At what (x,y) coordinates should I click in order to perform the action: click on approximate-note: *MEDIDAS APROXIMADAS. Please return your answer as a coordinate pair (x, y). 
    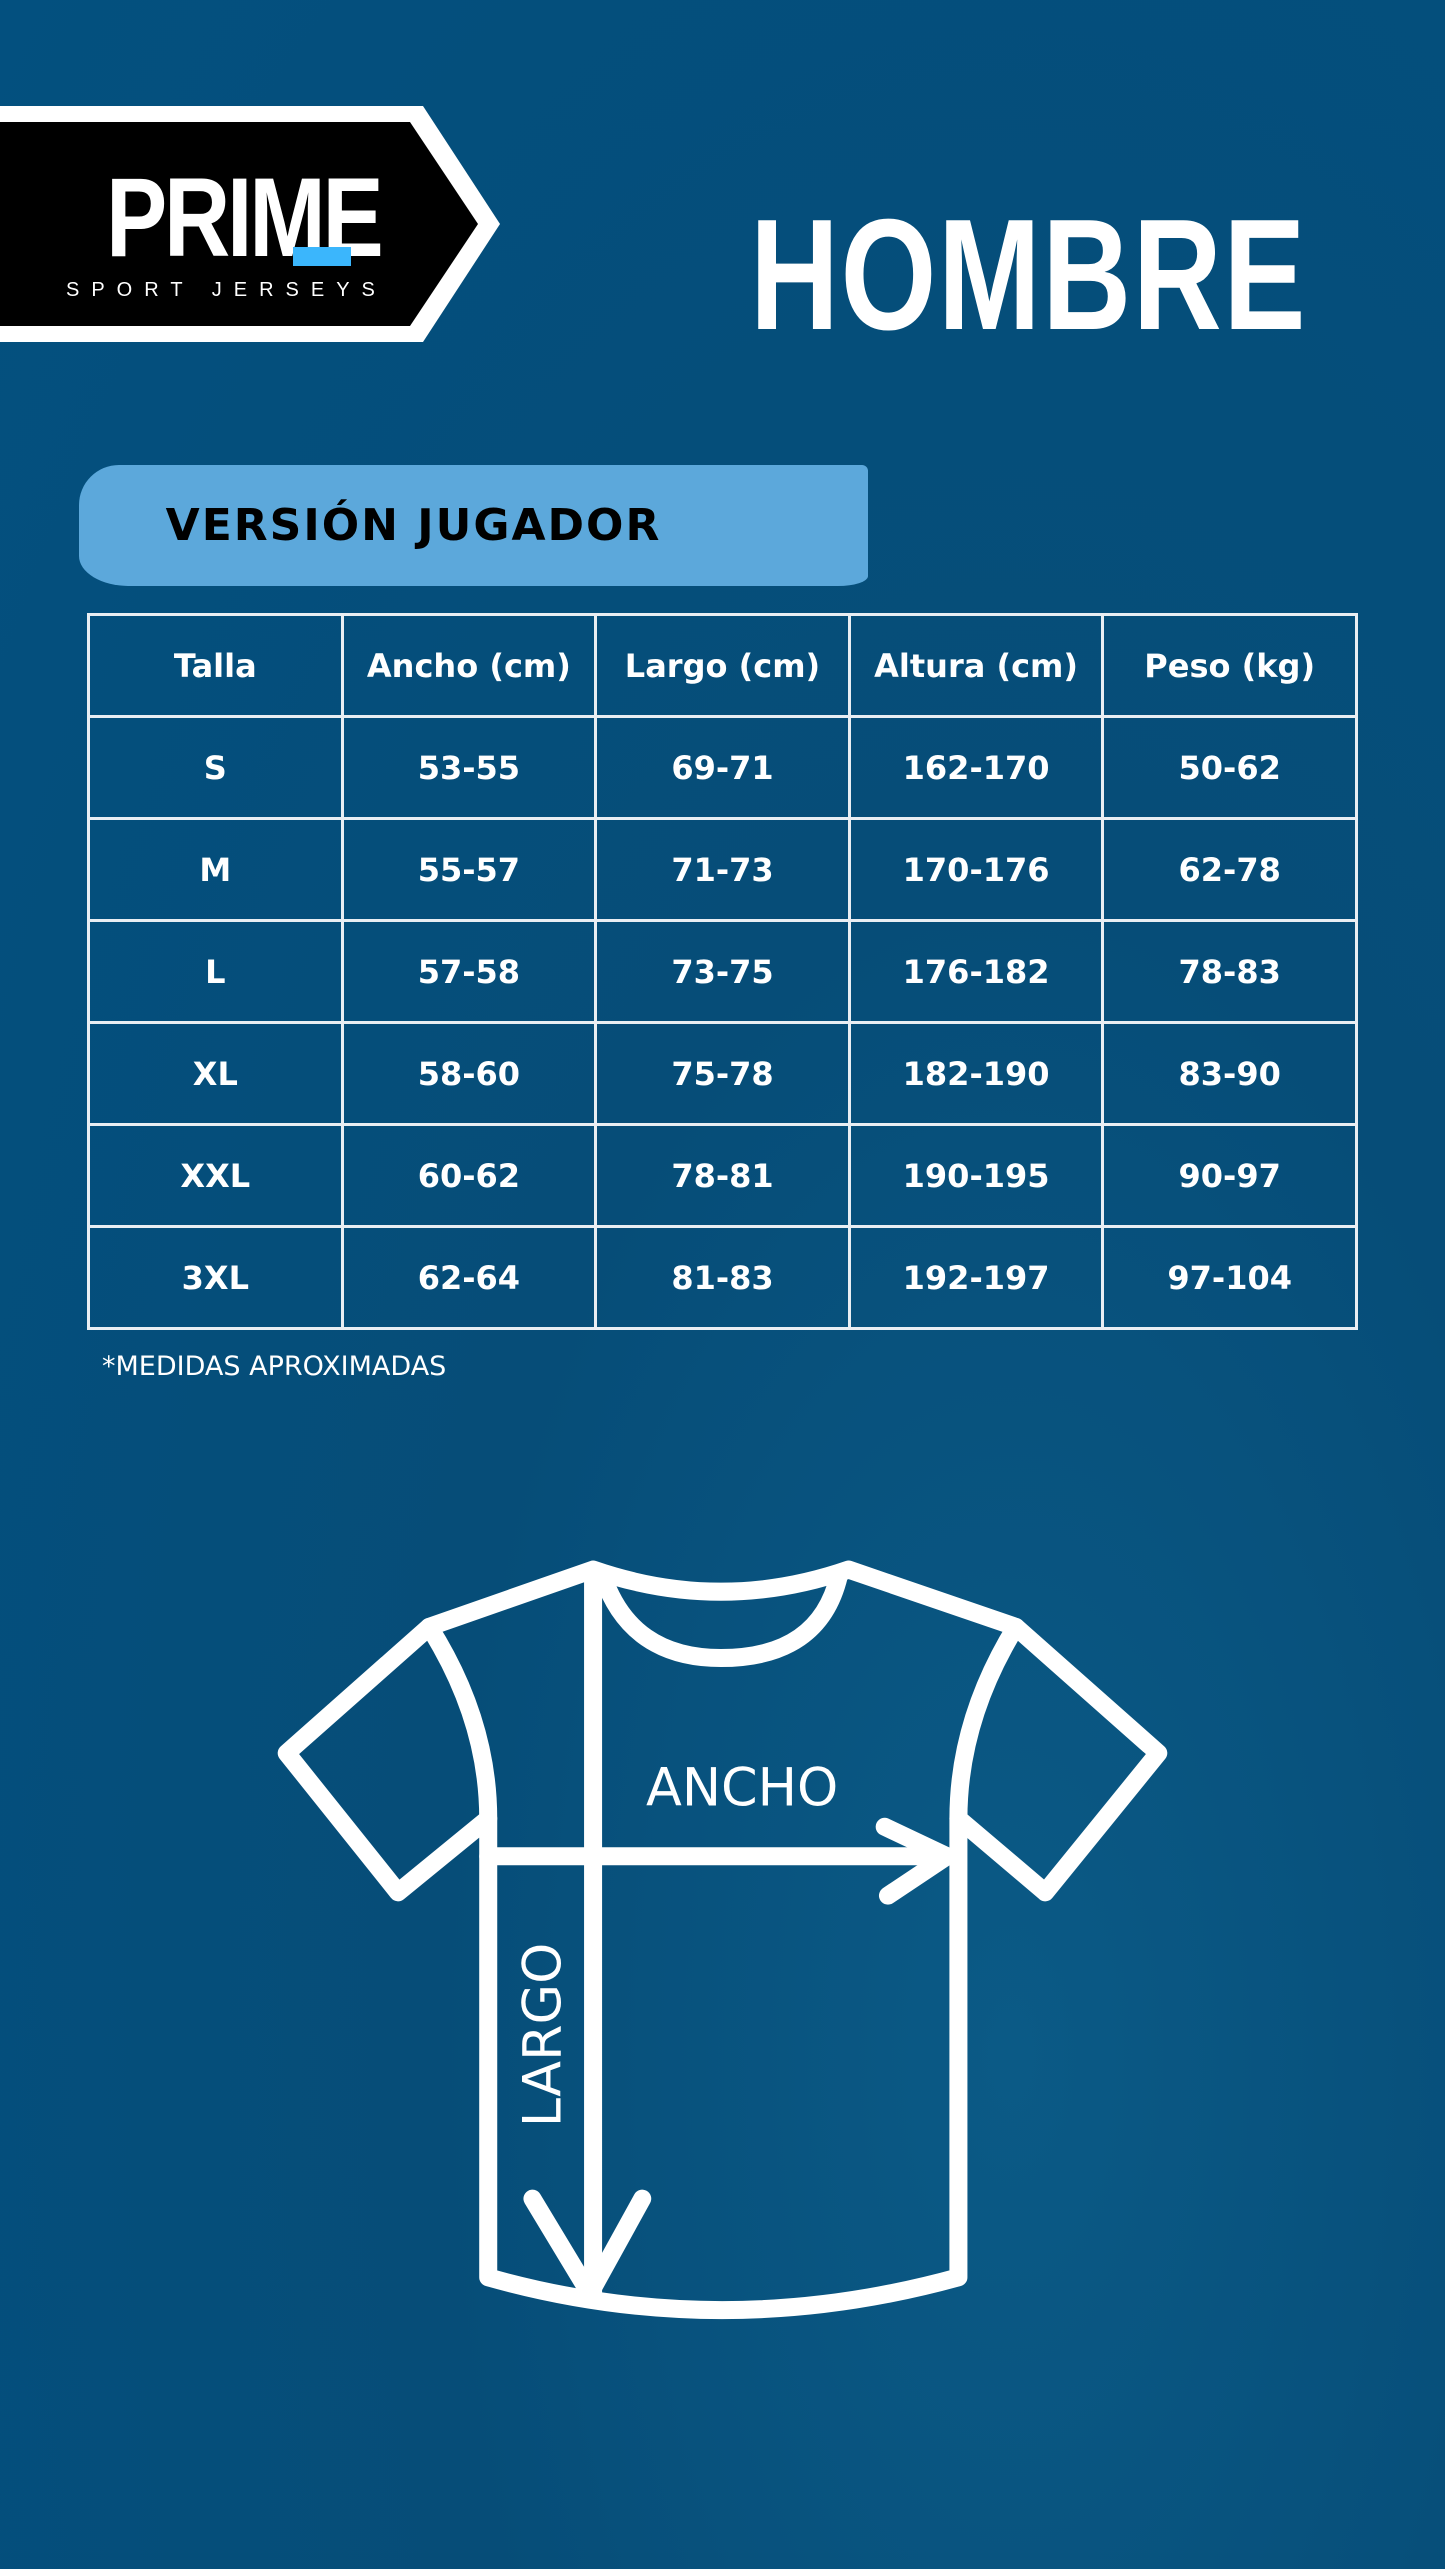
    Looking at the image, I should click on (274, 1366).